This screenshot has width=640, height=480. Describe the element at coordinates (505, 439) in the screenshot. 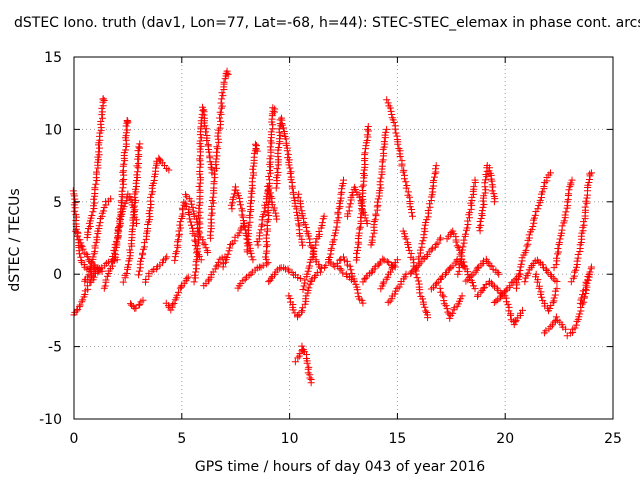

I see `x-tick-label: 20` at that location.